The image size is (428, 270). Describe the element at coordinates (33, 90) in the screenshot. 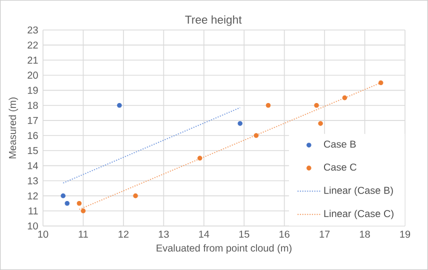

I see `y-tick-label: 19` at that location.